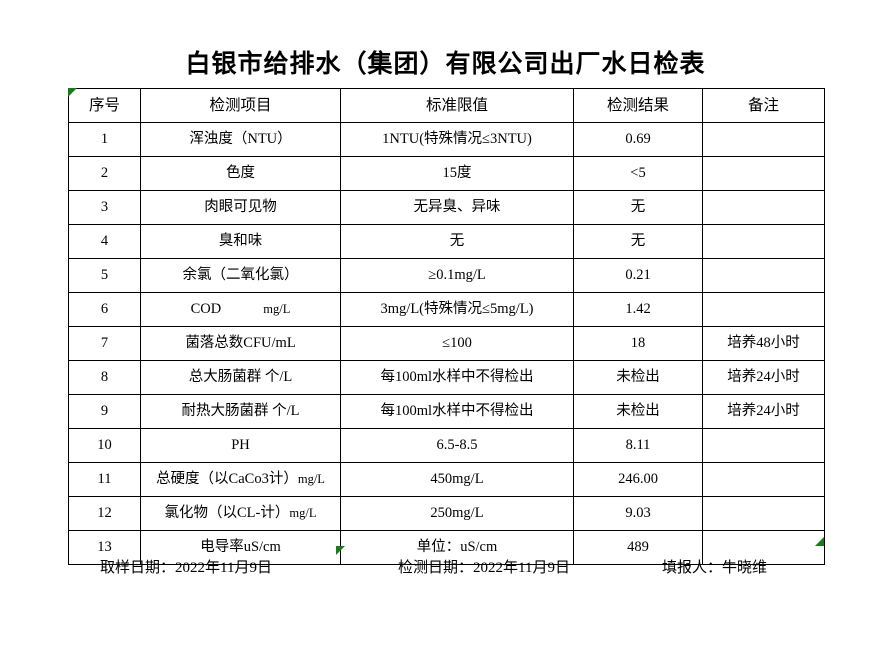 The image size is (891, 647). What do you see at coordinates (240, 207) in the screenshot?
I see `cell-item: 肉眼可见物` at bounding box center [240, 207].